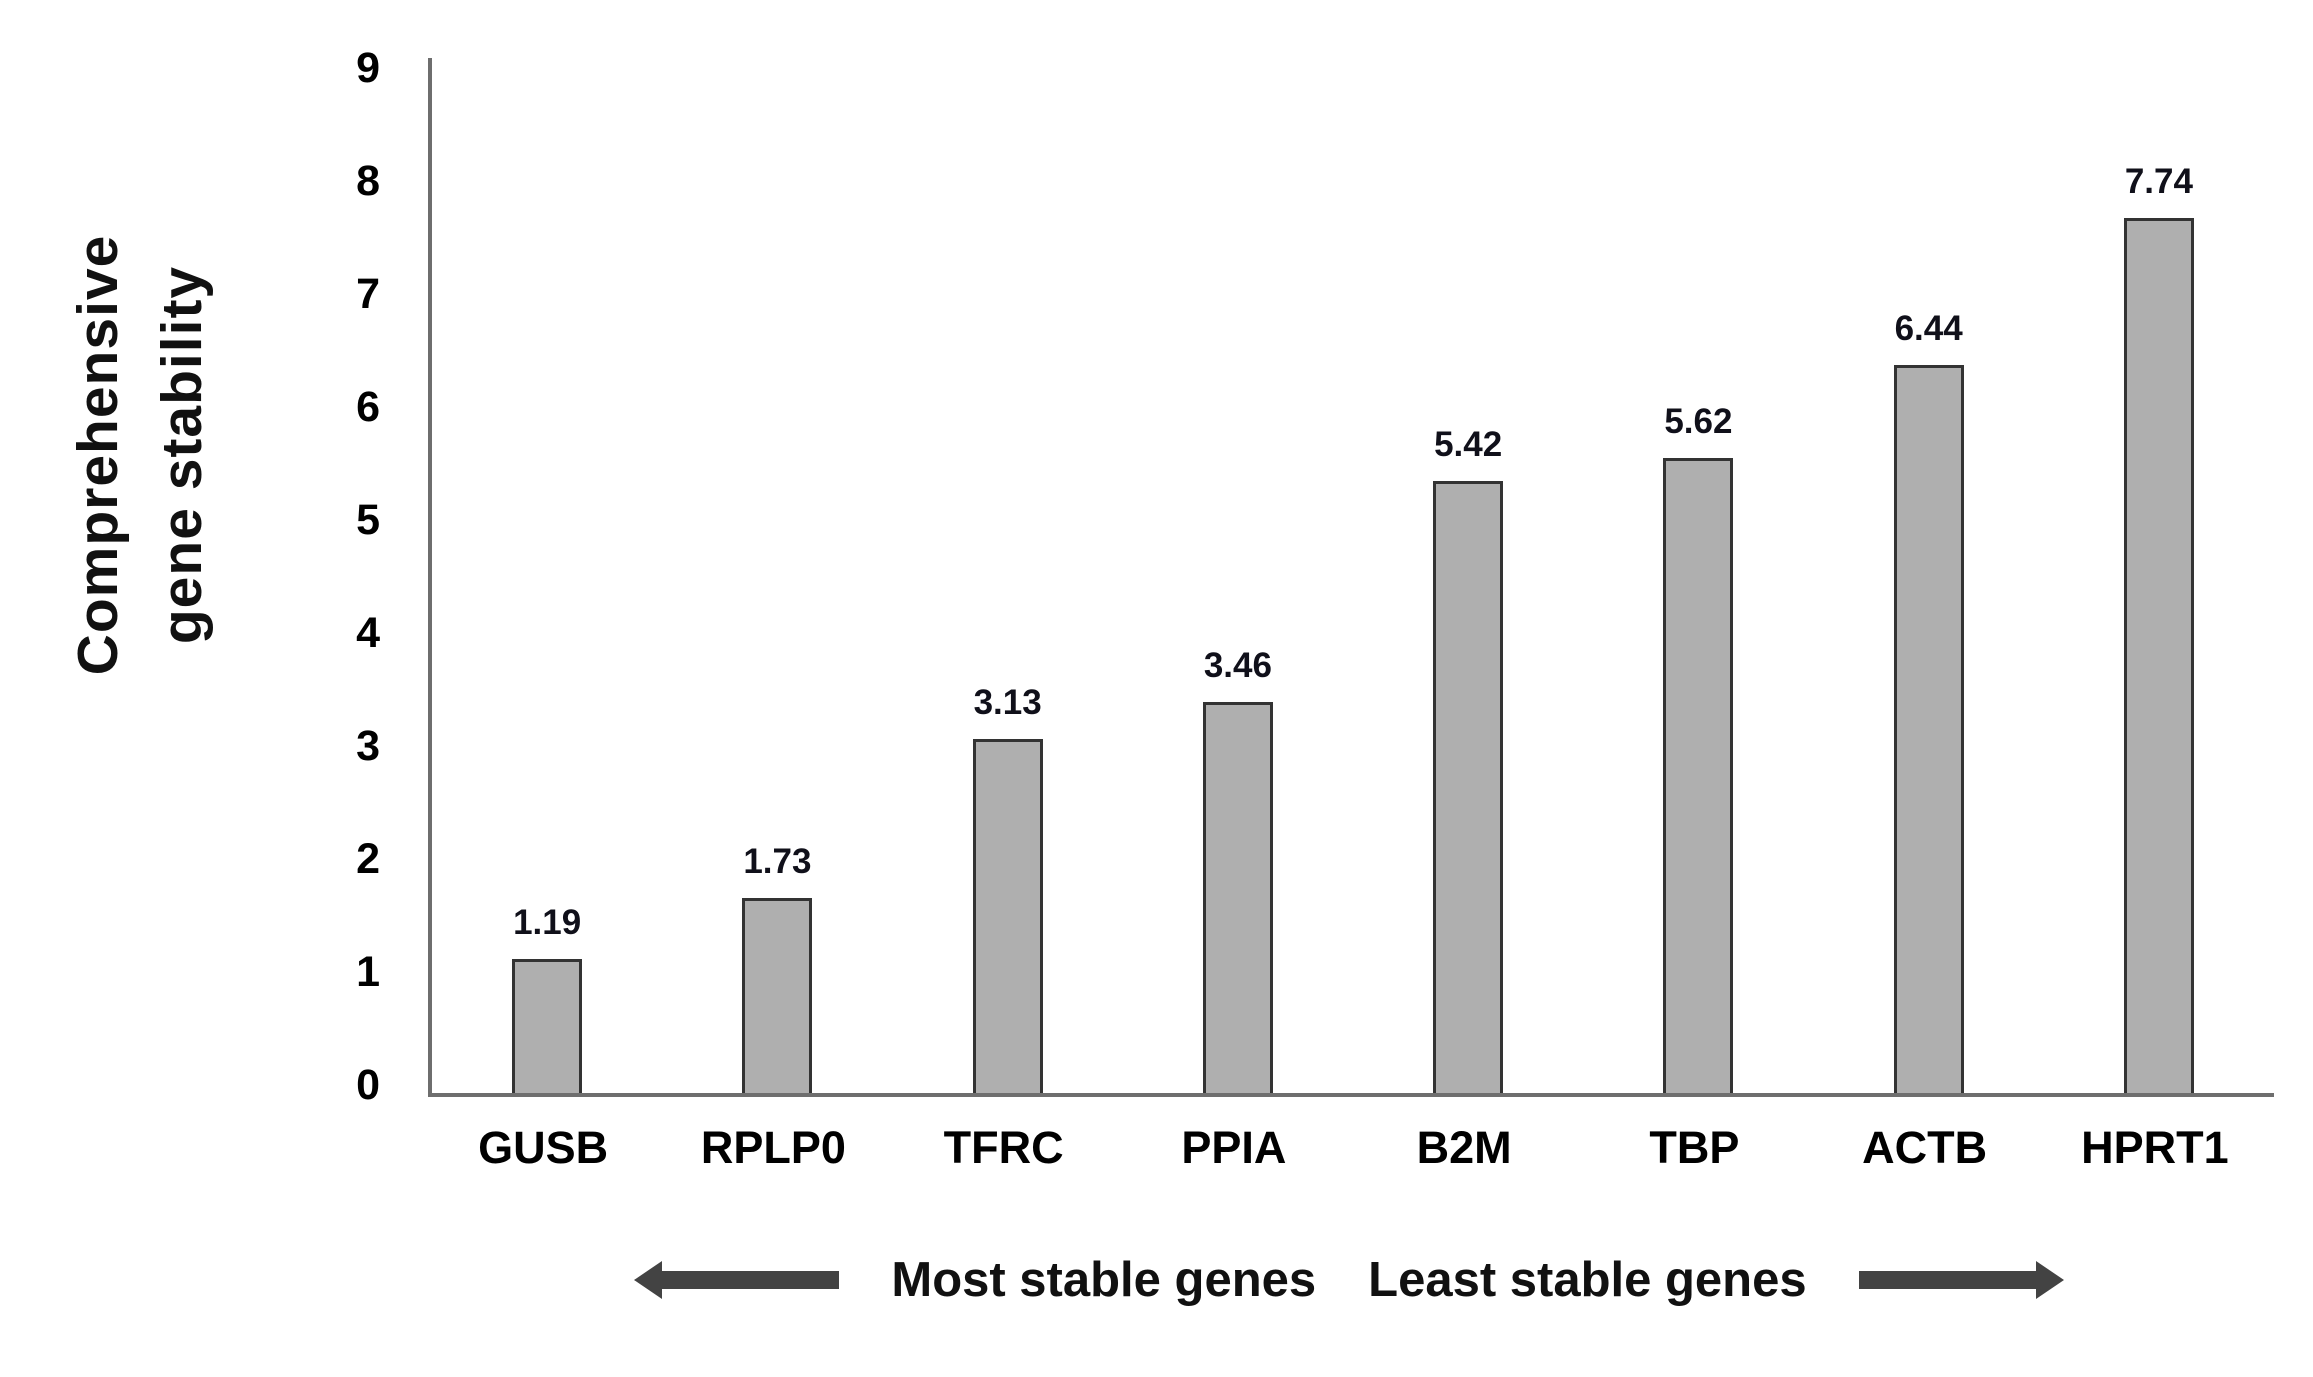 The height and width of the screenshot is (1377, 2313). What do you see at coordinates (368, 181) in the screenshot?
I see `y-axis-tick-8: 8` at bounding box center [368, 181].